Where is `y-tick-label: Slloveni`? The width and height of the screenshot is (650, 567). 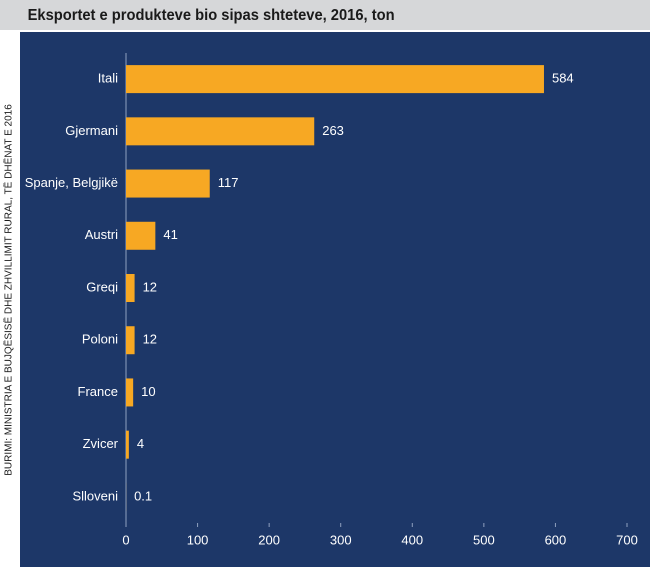
y-tick-label: Slloveni is located at coordinates (95, 495).